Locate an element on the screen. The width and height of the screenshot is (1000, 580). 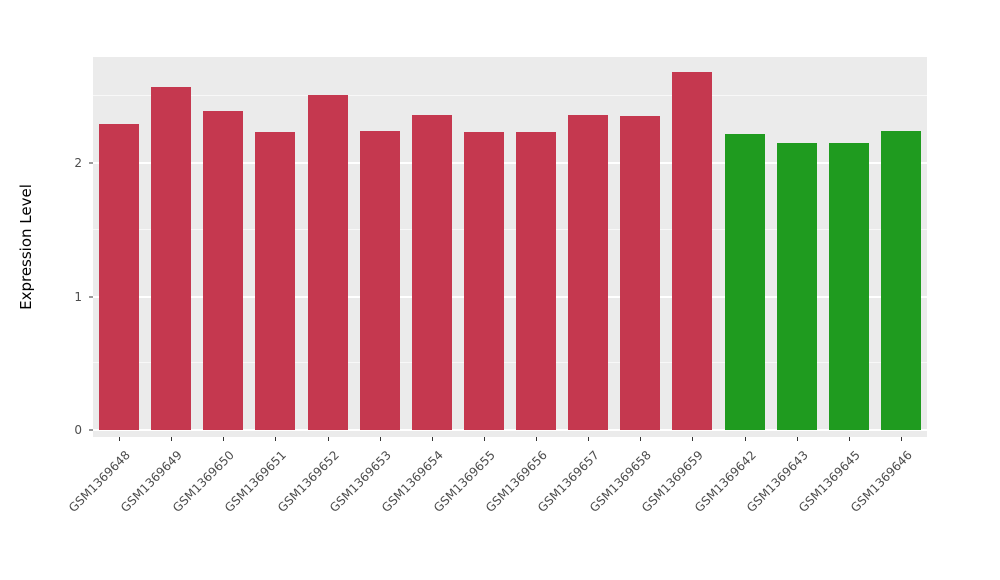
y-axis-title: Expression Level is located at coordinates (26, 247).